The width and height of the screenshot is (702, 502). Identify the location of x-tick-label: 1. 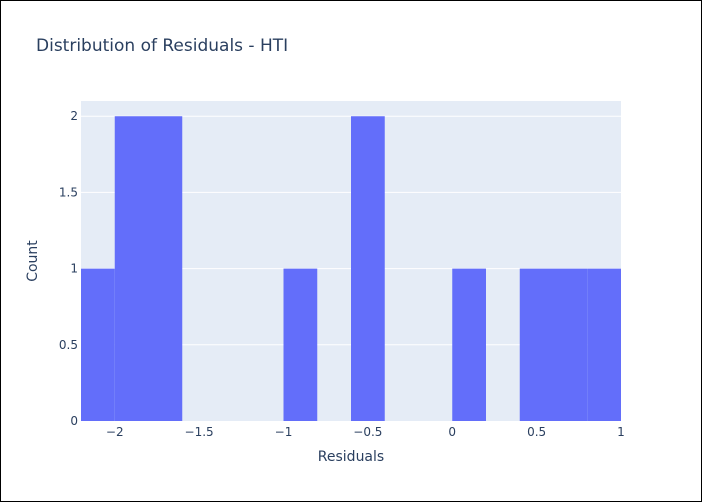
(621, 432).